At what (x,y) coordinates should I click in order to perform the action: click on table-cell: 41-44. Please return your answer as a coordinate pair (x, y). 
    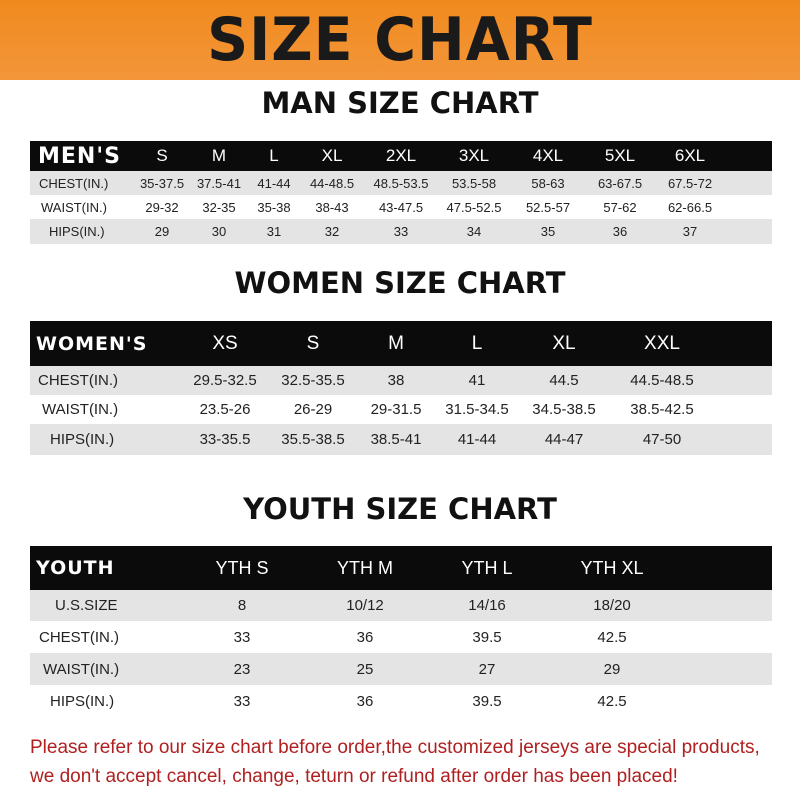
    Looking at the image, I should click on (477, 439).